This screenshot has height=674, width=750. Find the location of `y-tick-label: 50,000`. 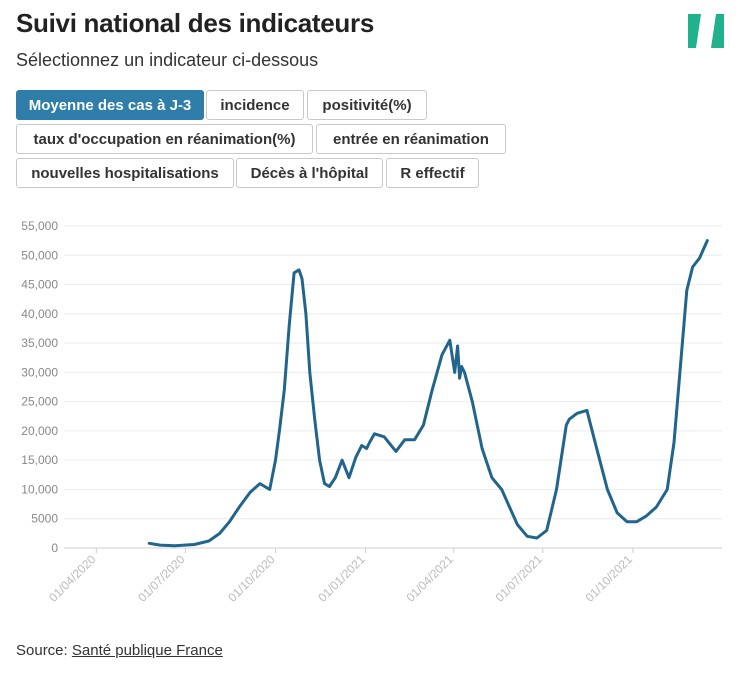

y-tick-label: 50,000 is located at coordinates (39, 255).